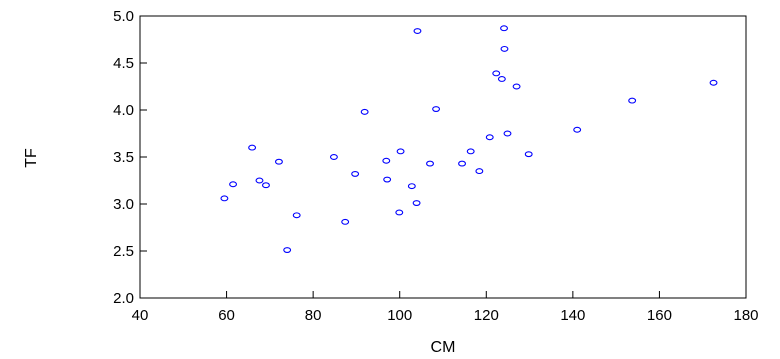  What do you see at coordinates (123, 63) in the screenshot?
I see `y-tick-label: 4.5` at bounding box center [123, 63].